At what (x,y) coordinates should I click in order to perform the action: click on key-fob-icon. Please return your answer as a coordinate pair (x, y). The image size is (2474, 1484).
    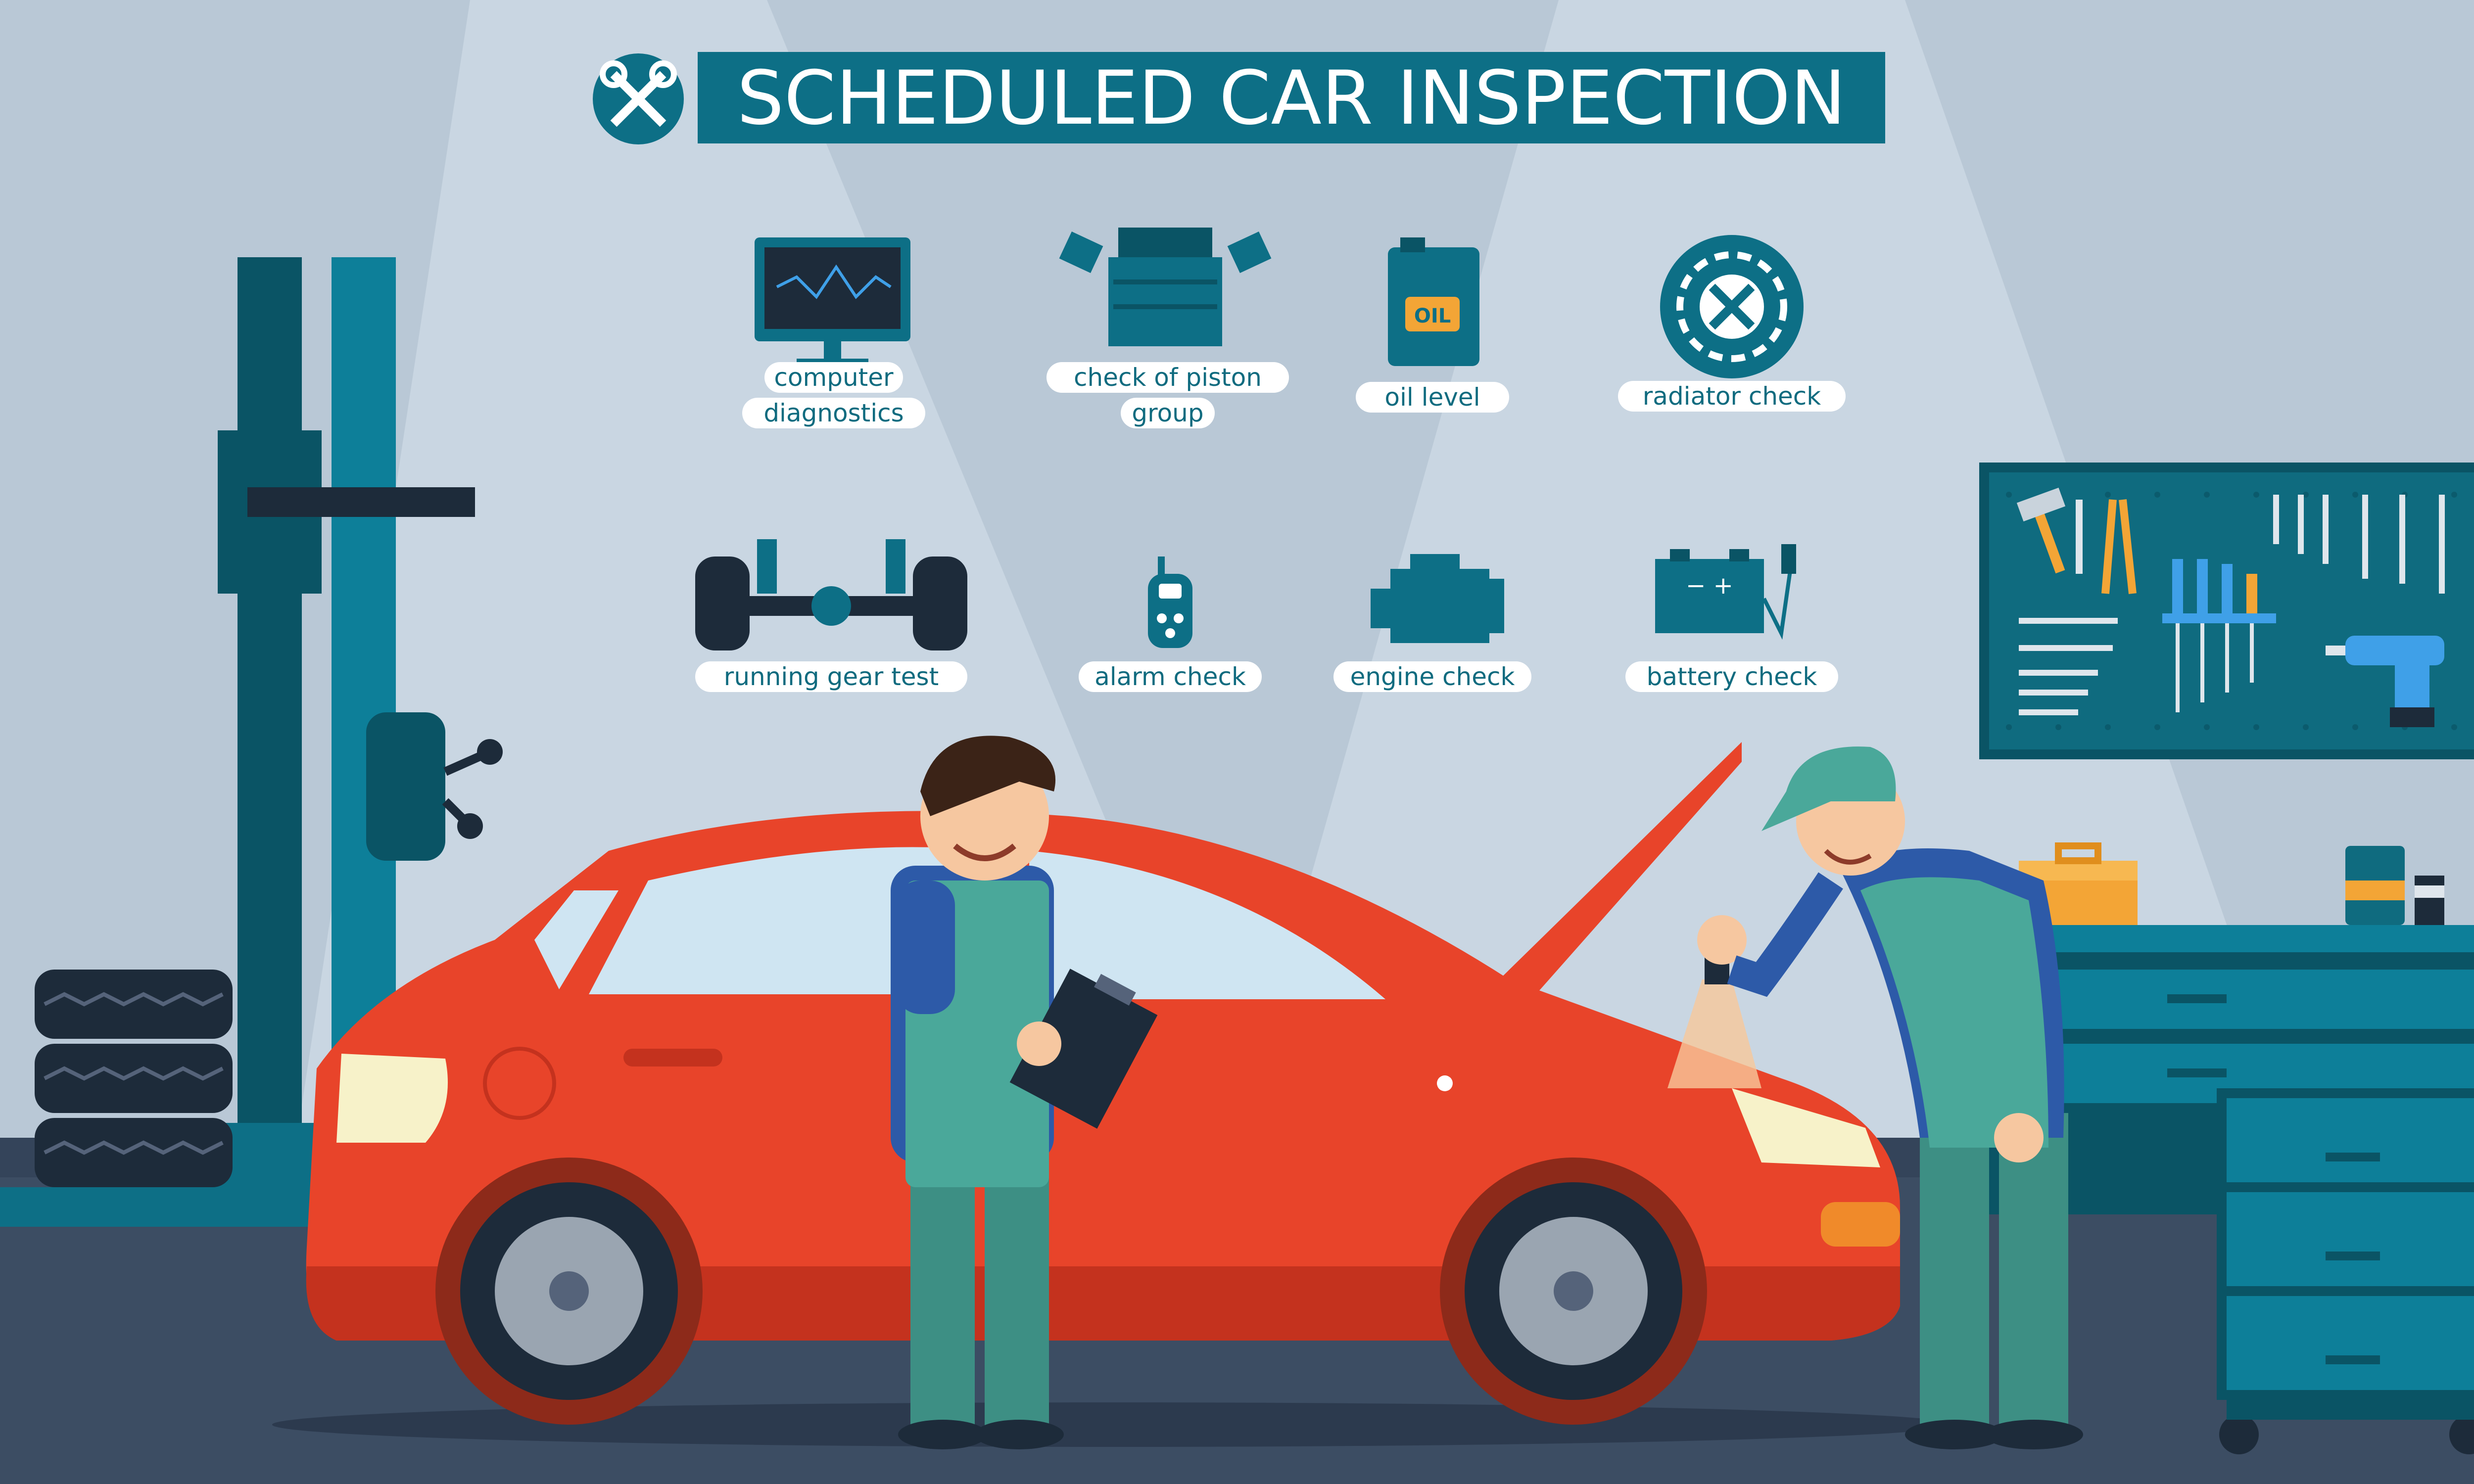
    Looking at the image, I should click on (1170, 602).